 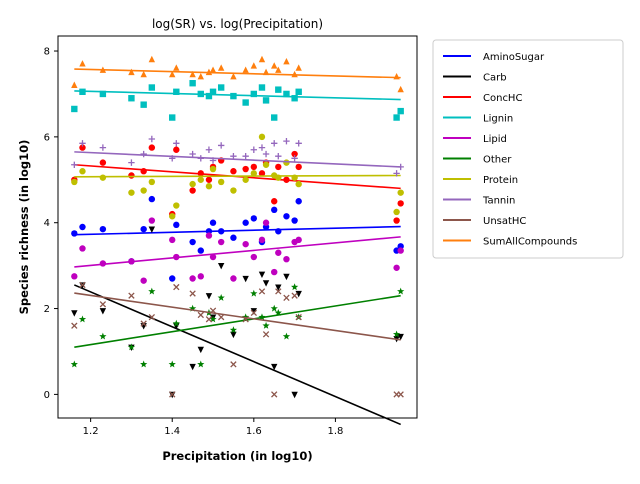 What do you see at coordinates (502, 98) in the screenshot?
I see `legend-label: ConcHC` at bounding box center [502, 98].